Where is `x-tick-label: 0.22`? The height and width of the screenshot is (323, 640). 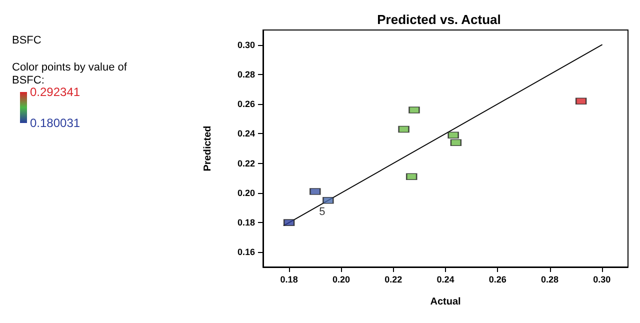
x-tick-label: 0.22 is located at coordinates (393, 279).